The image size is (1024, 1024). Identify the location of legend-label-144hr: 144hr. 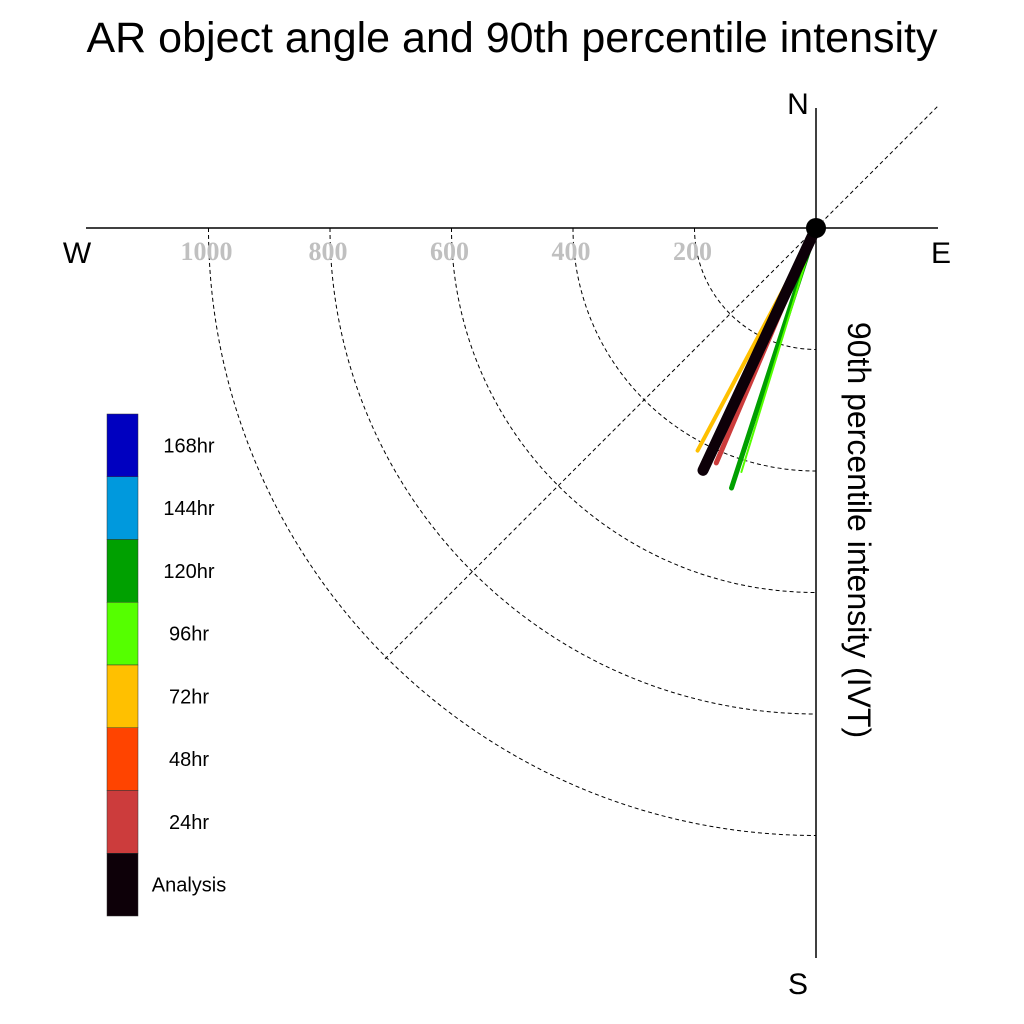
(188, 509).